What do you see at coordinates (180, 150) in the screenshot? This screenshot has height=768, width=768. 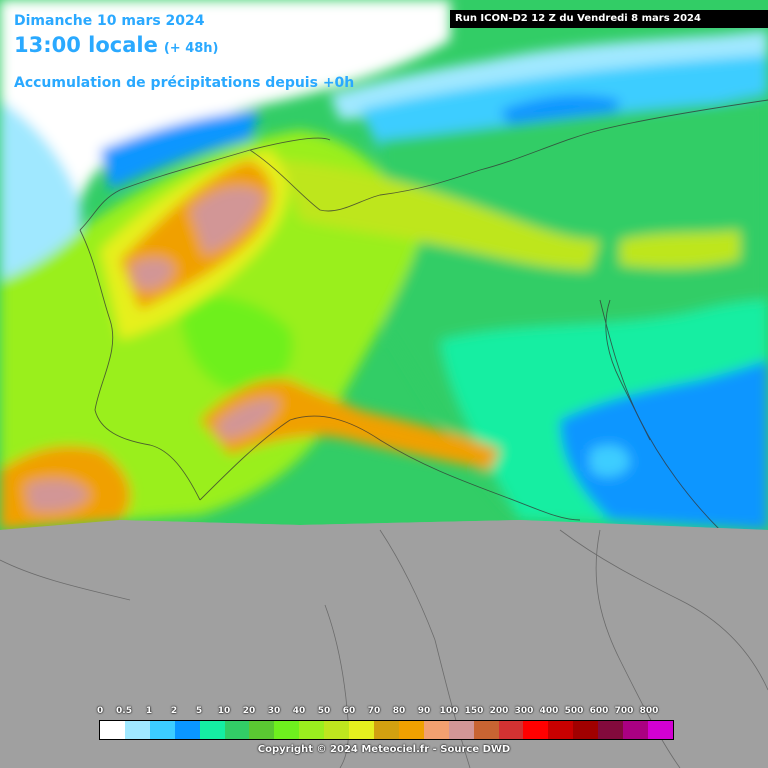 I see `area-blue-northwest-edge` at bounding box center [180, 150].